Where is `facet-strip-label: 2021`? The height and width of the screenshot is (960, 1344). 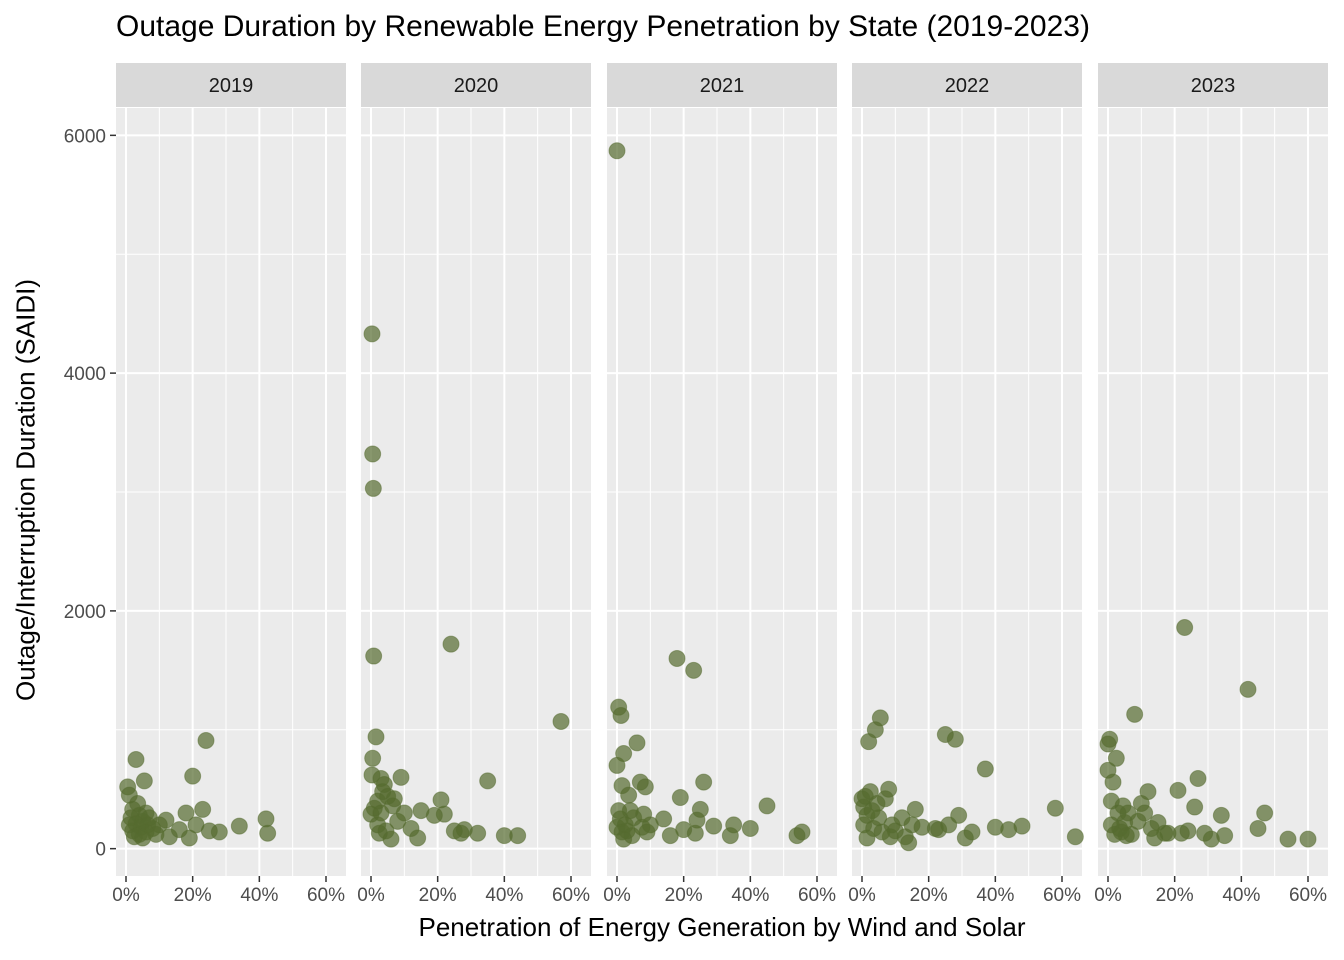
facet-strip-label: 2021 is located at coordinates (722, 86).